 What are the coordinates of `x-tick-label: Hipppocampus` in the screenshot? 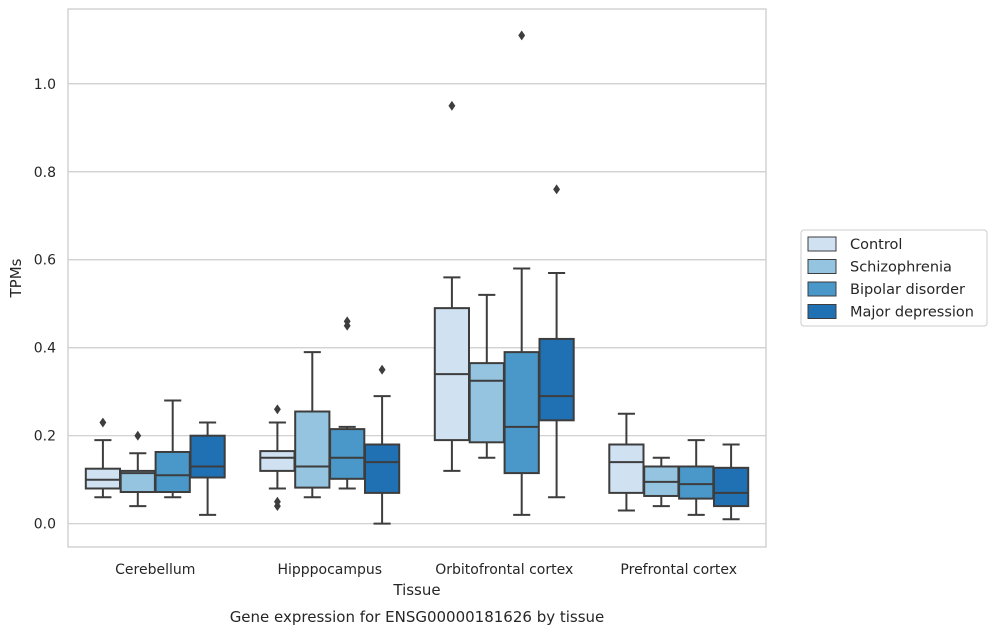 It's located at (329, 570).